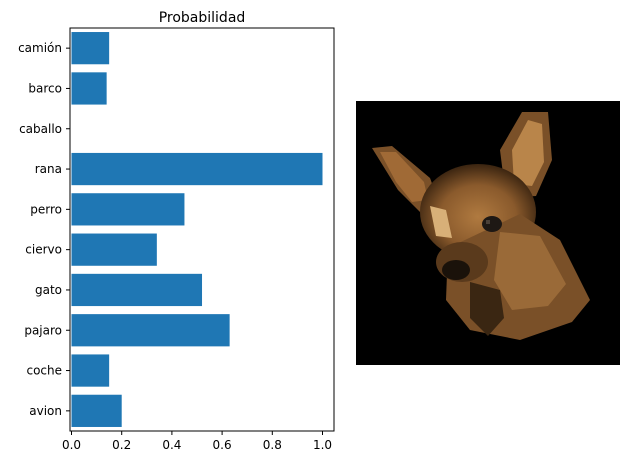 The height and width of the screenshot is (470, 630). What do you see at coordinates (46, 209) in the screenshot?
I see `y-tick-label: perro` at bounding box center [46, 209].